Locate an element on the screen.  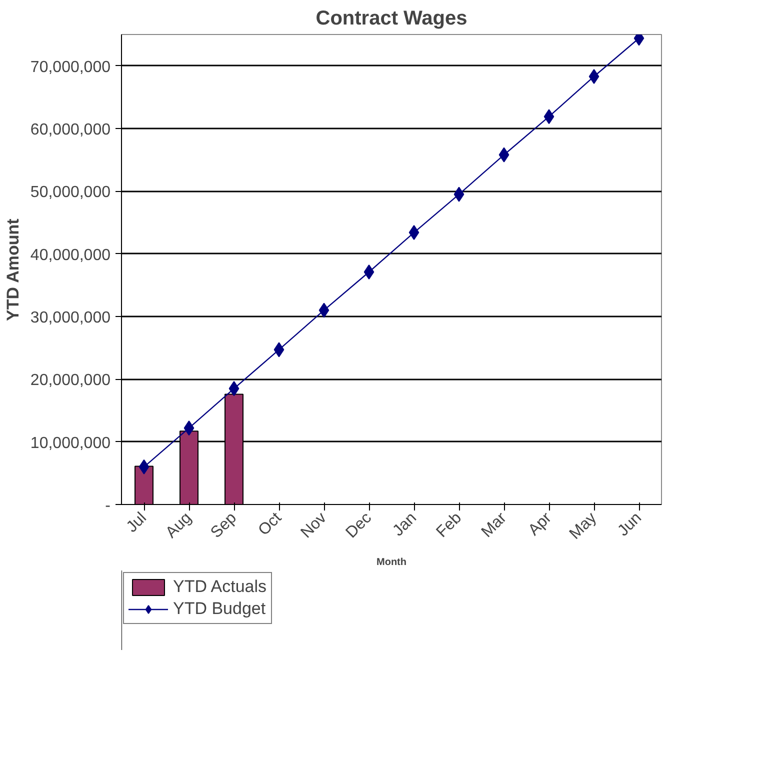
x-tick-label: Nov is located at coordinates (314, 525).